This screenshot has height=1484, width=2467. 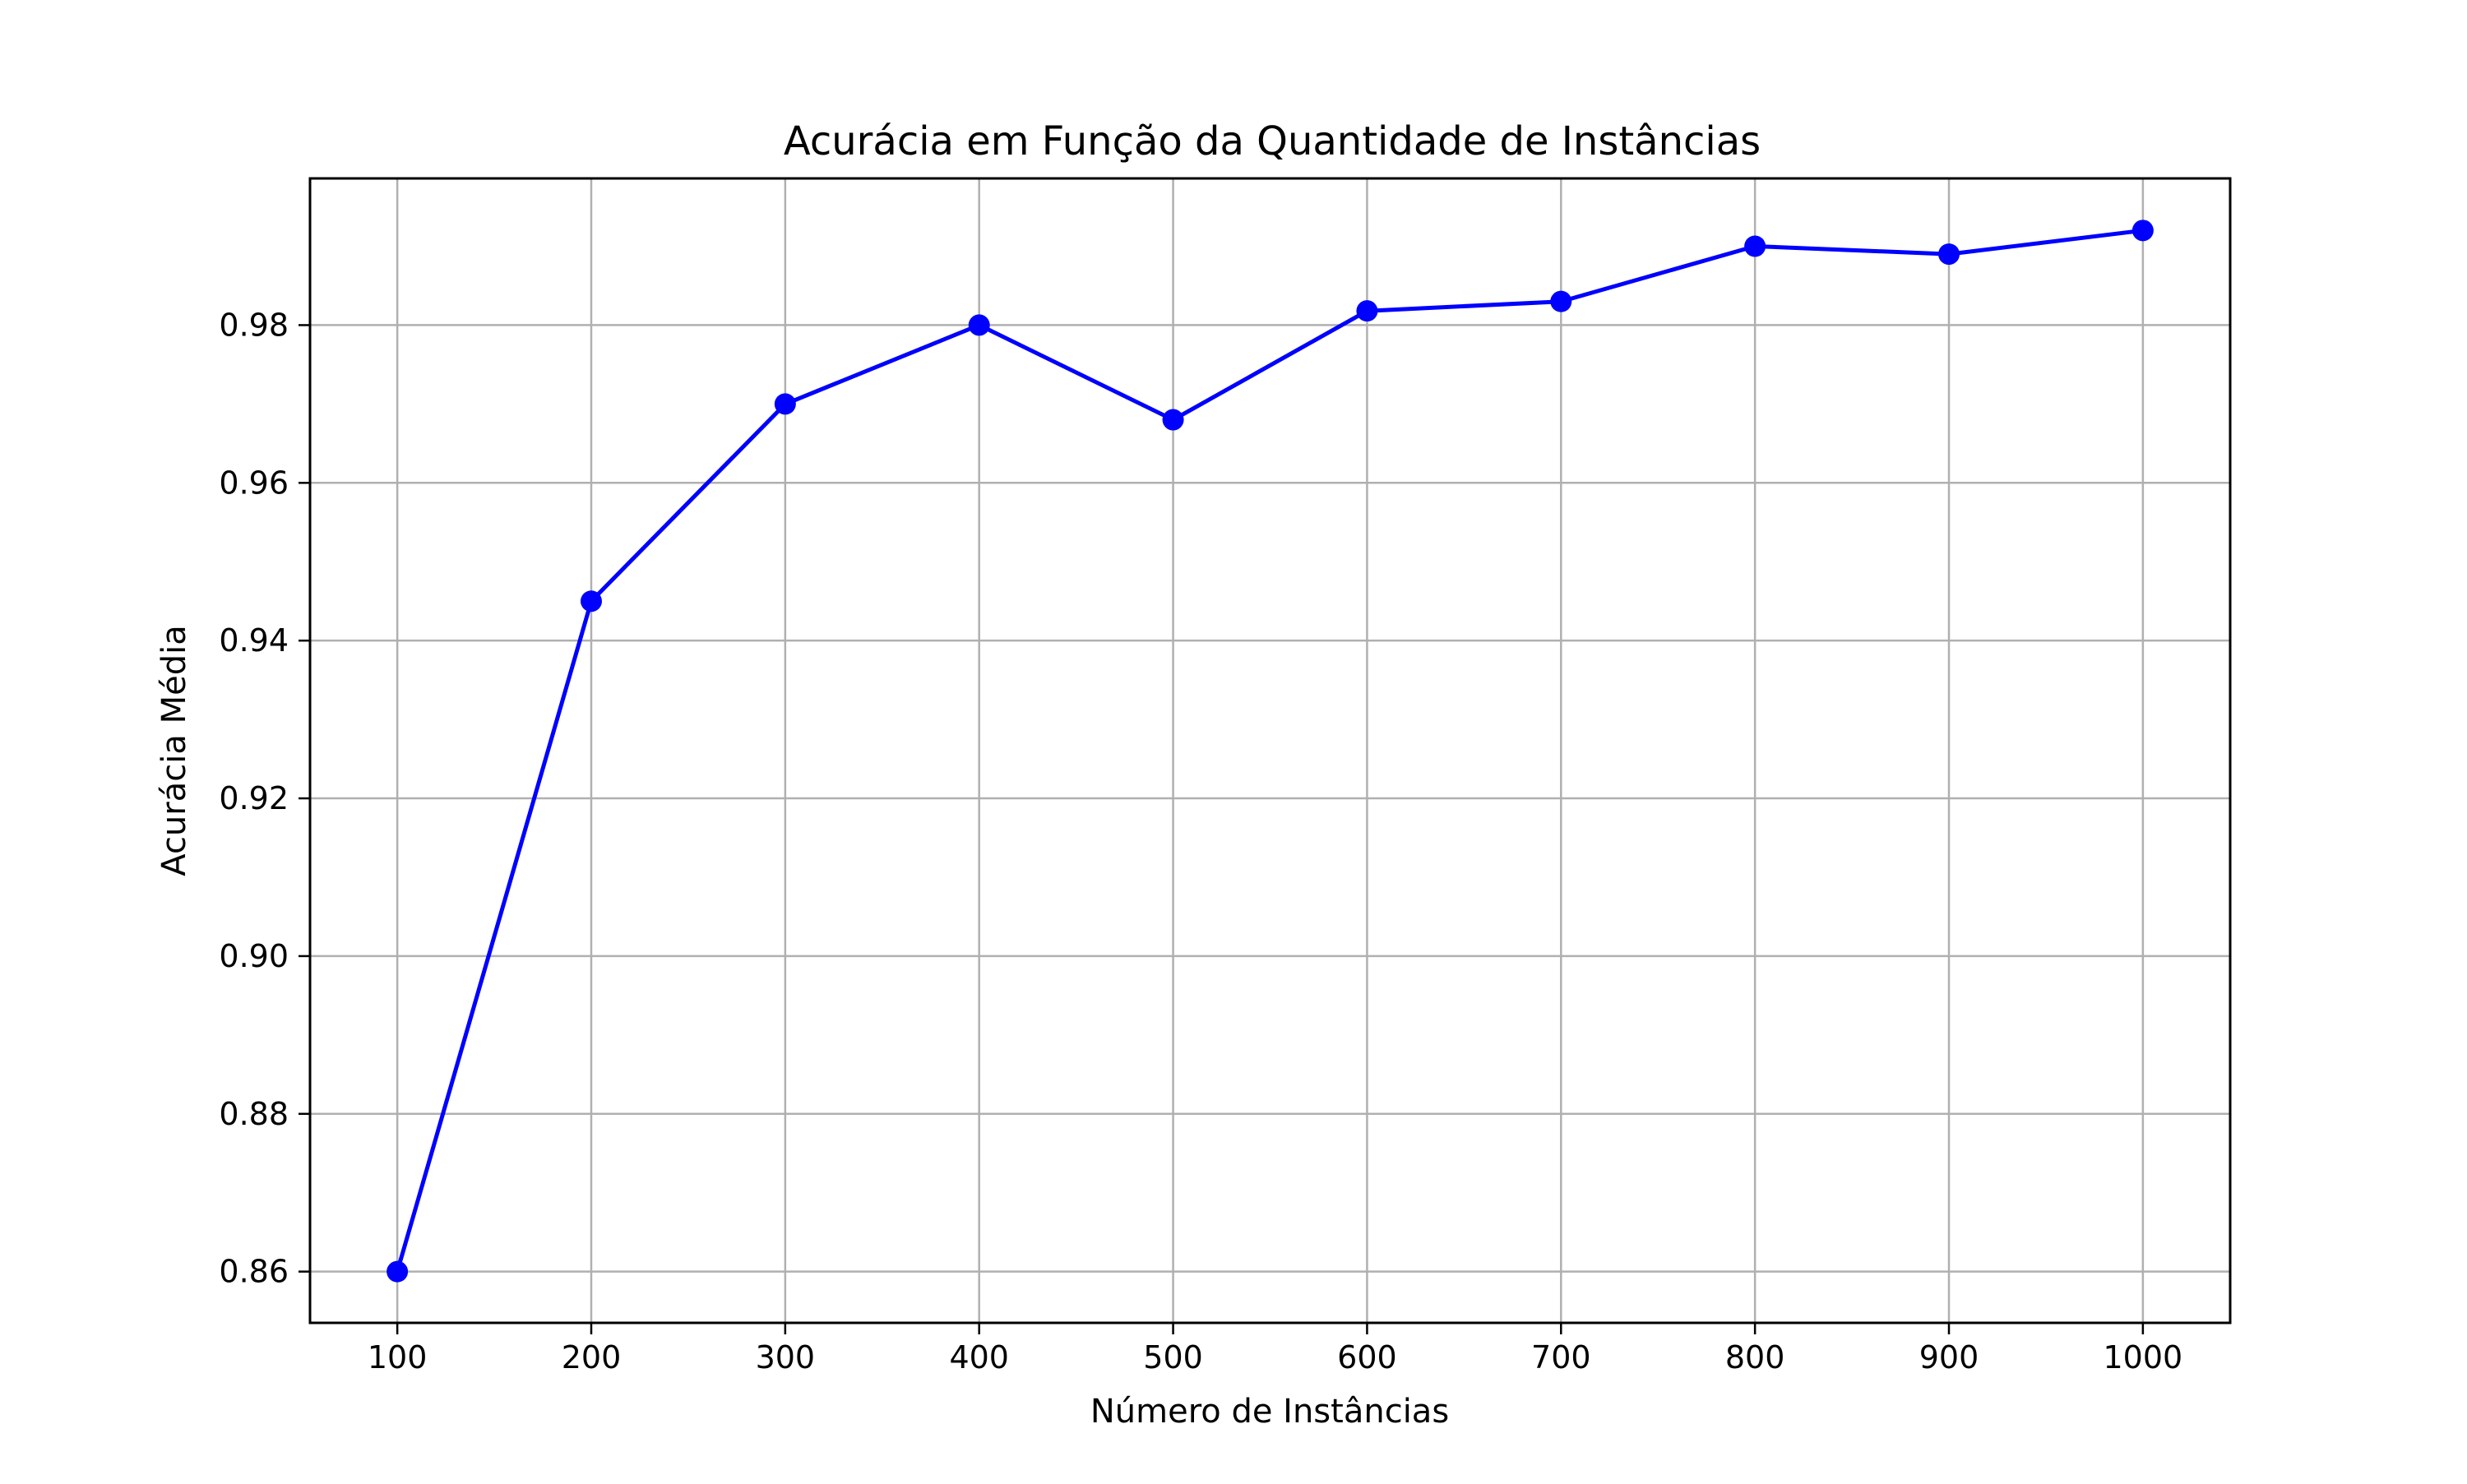 I want to click on x-tick-label: 200, so click(x=592, y=1357).